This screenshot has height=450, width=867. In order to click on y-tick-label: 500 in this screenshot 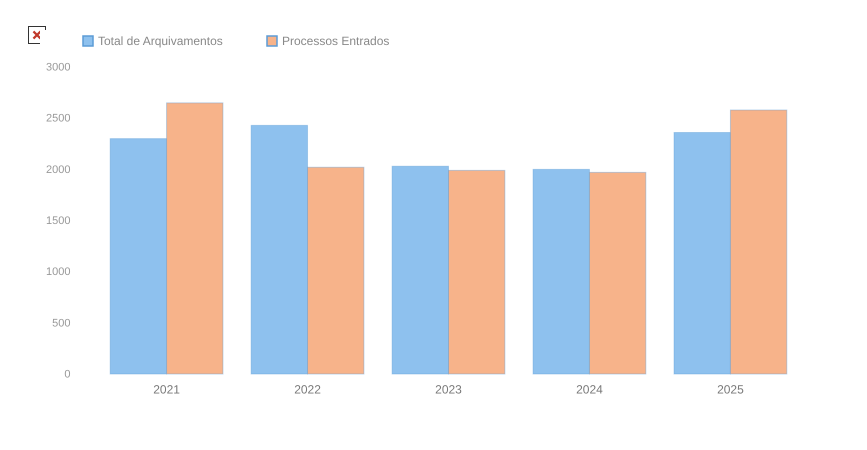, I will do `click(61, 323)`.